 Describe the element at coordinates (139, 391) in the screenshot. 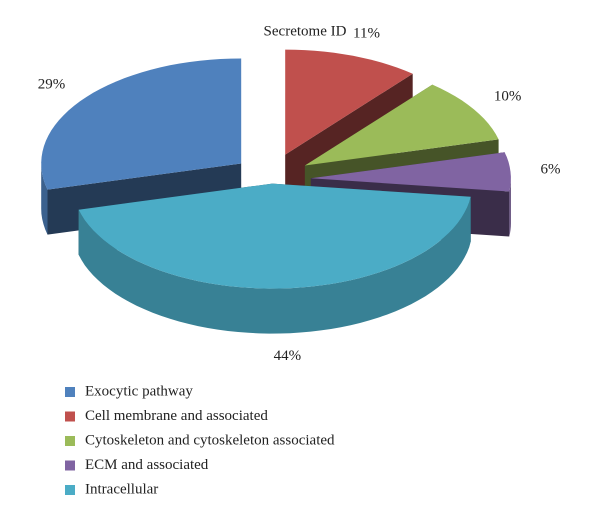

I see `legend-label: Exocytic pathway` at that location.